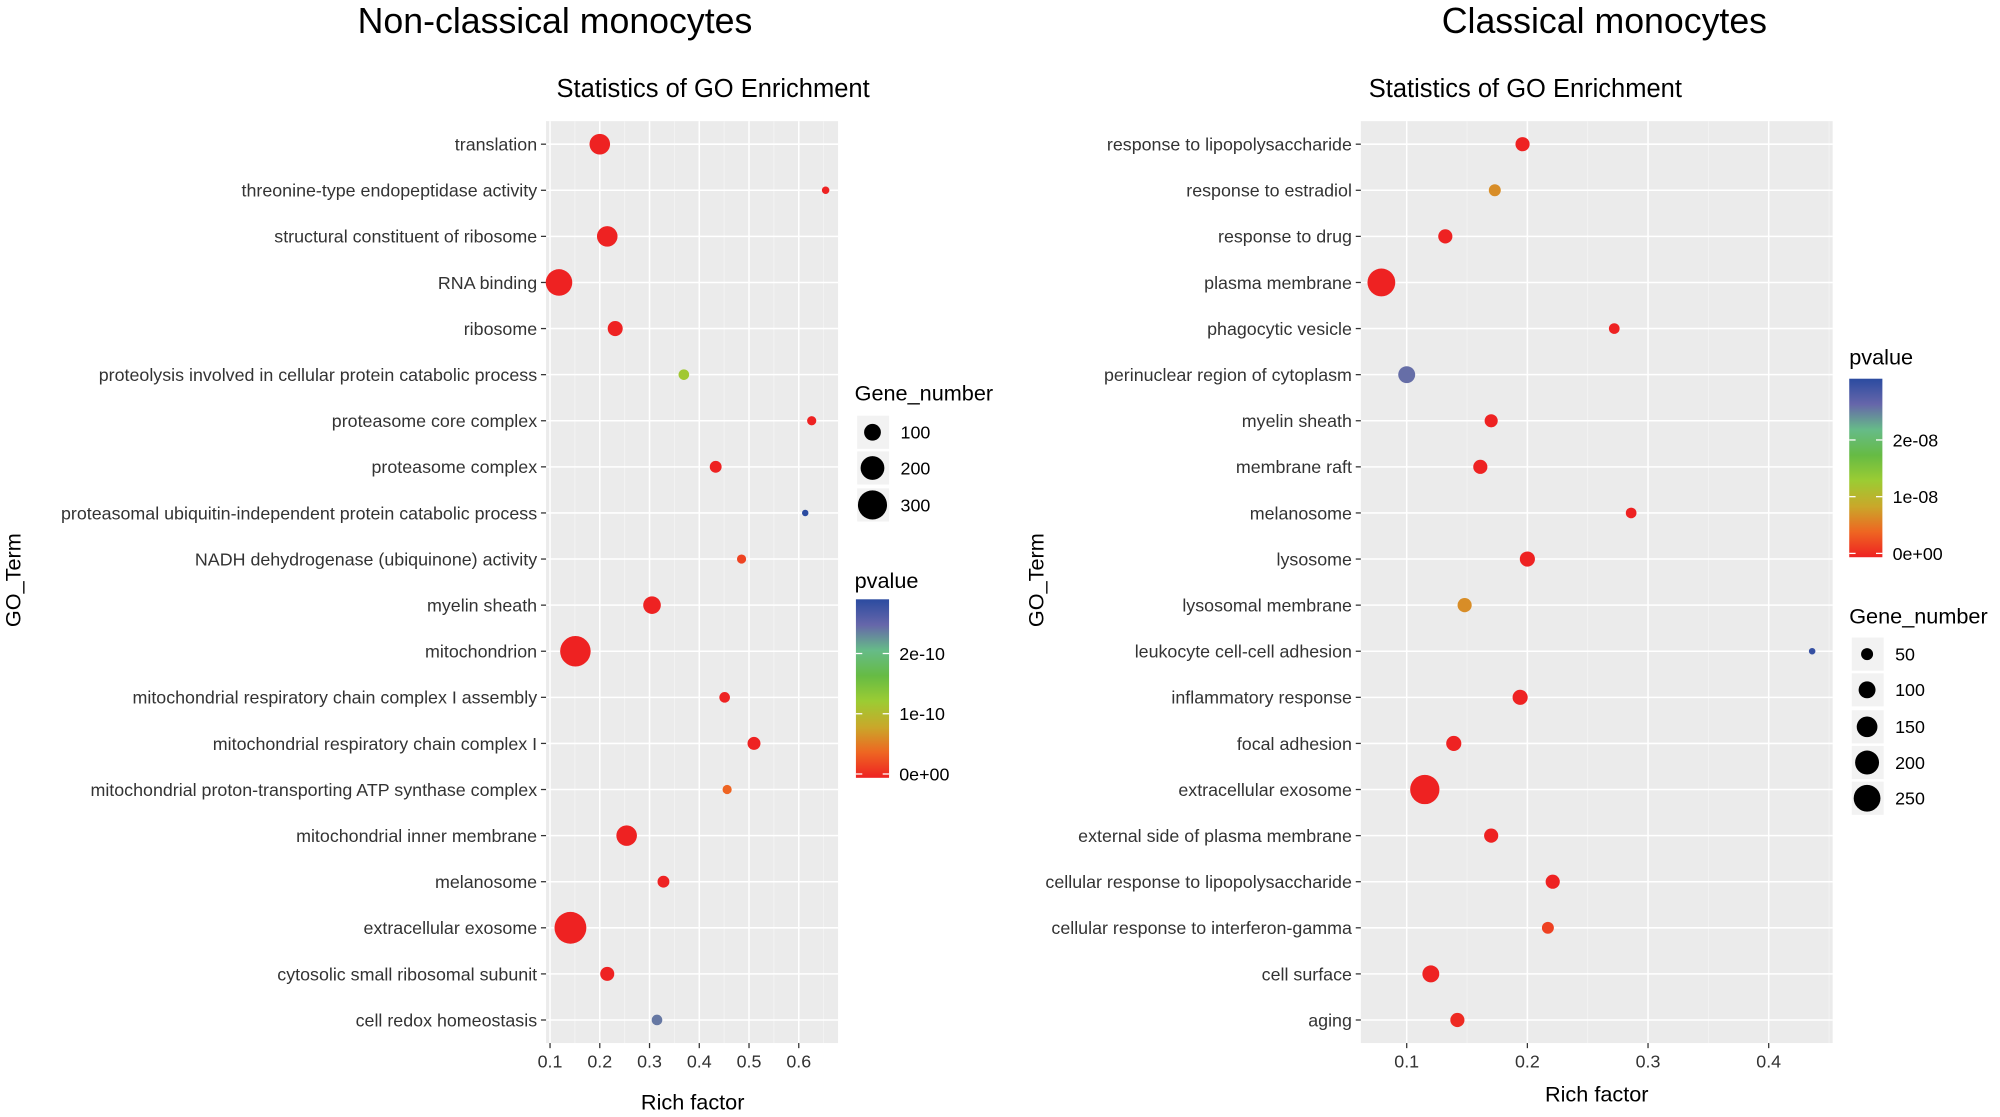  Describe the element at coordinates (1243, 652) in the screenshot. I see `y-tick-label: leukocyte cell-cell adhesion` at that location.